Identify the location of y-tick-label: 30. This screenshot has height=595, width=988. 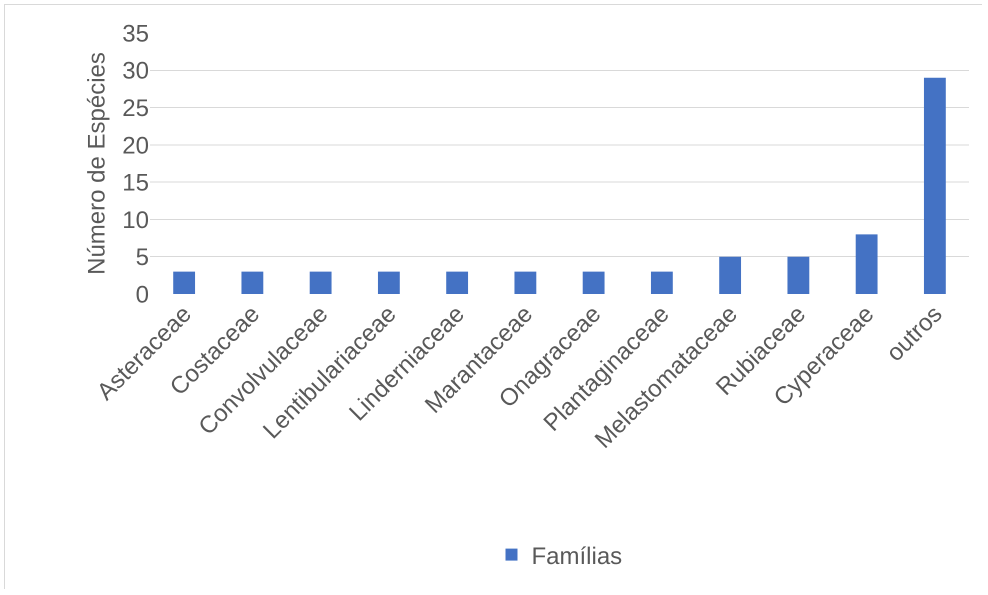
(135, 71).